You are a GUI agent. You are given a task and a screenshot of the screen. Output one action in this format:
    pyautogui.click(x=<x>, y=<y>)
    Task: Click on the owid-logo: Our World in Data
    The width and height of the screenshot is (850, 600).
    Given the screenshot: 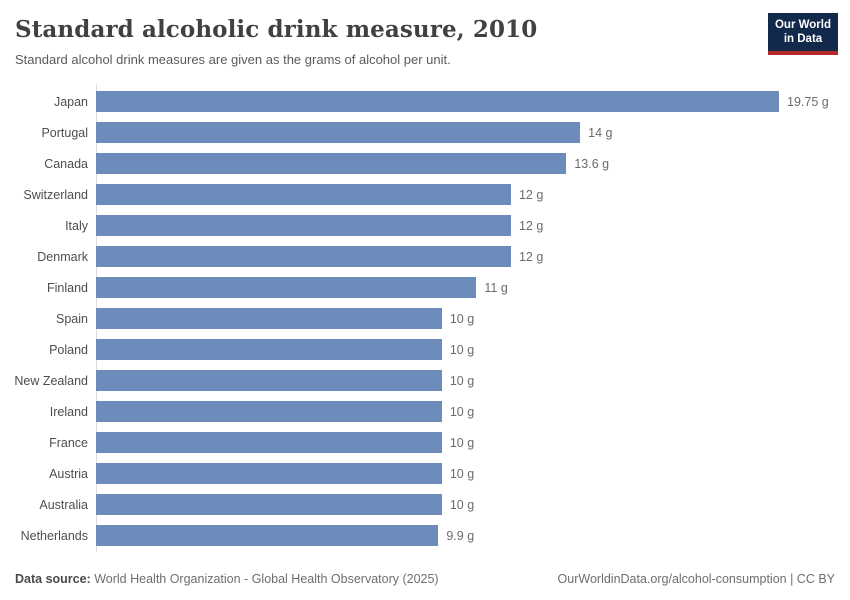 What is the action you would take?
    pyautogui.click(x=803, y=34)
    